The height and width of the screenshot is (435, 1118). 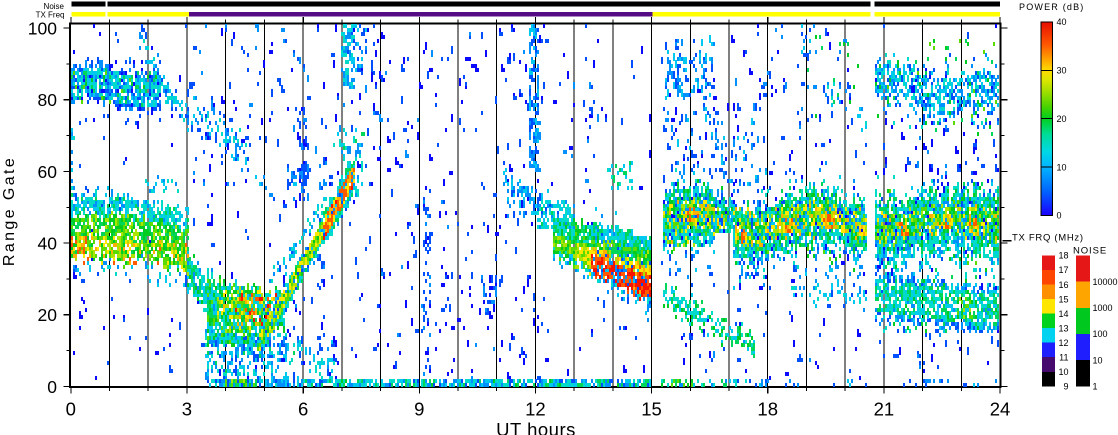 I want to click on svg-text: 1000, so click(x=1103, y=308).